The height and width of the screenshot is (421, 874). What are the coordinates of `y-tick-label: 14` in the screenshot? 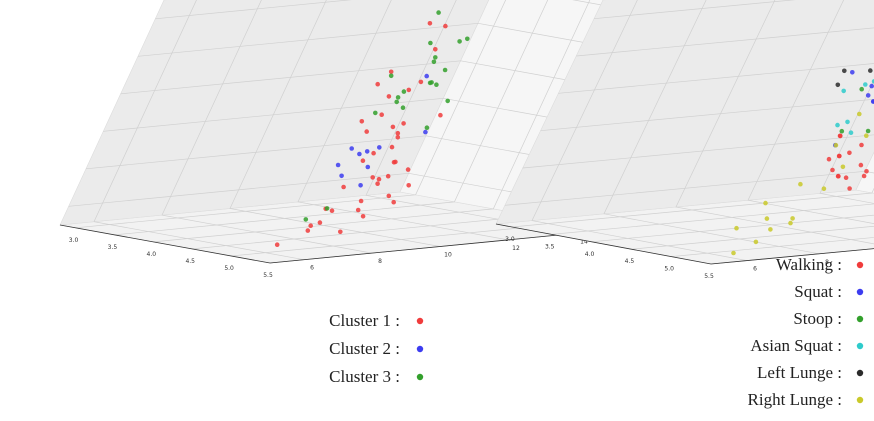 It's located at (584, 241).